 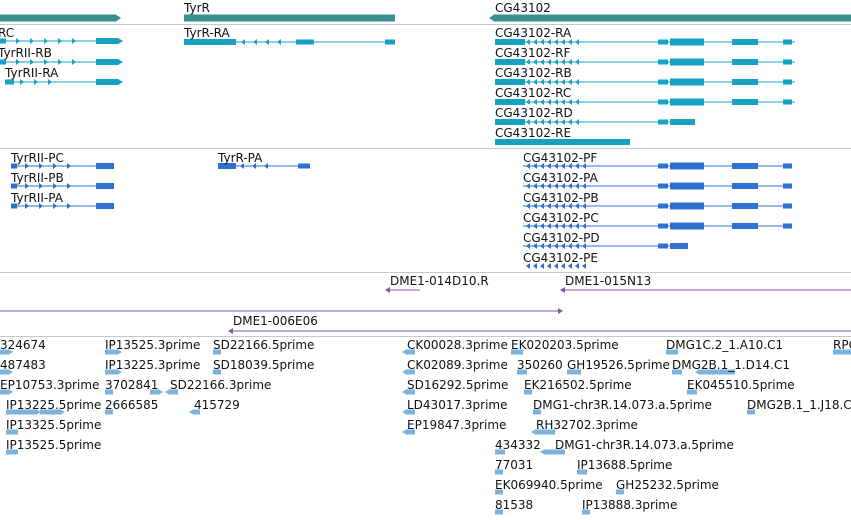 What do you see at coordinates (457, 405) in the screenshot?
I see `est-label: LD43017.3prime` at bounding box center [457, 405].